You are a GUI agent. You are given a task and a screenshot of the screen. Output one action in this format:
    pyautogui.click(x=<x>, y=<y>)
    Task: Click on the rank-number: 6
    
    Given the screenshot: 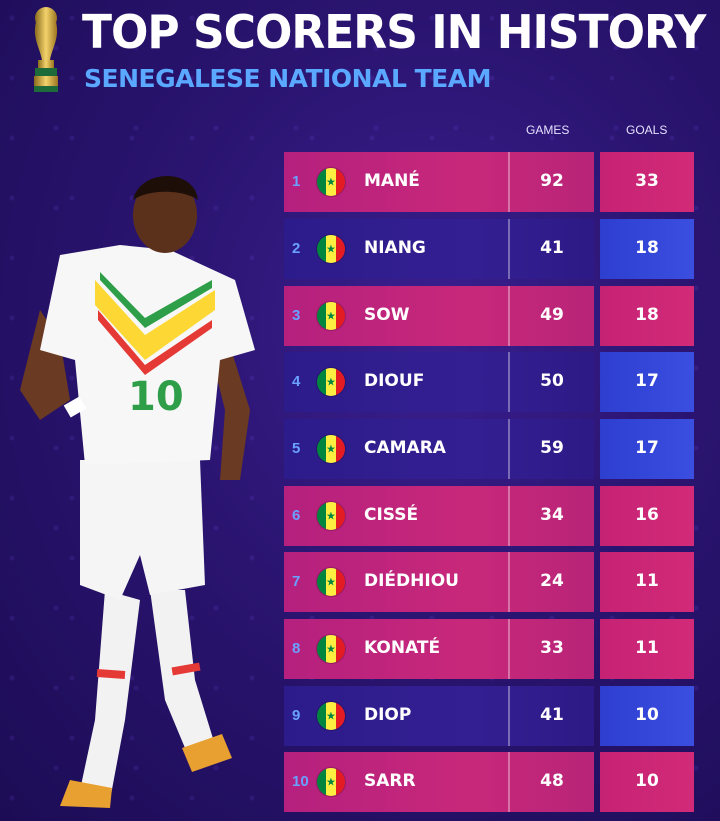 What is the action you would take?
    pyautogui.click(x=296, y=515)
    